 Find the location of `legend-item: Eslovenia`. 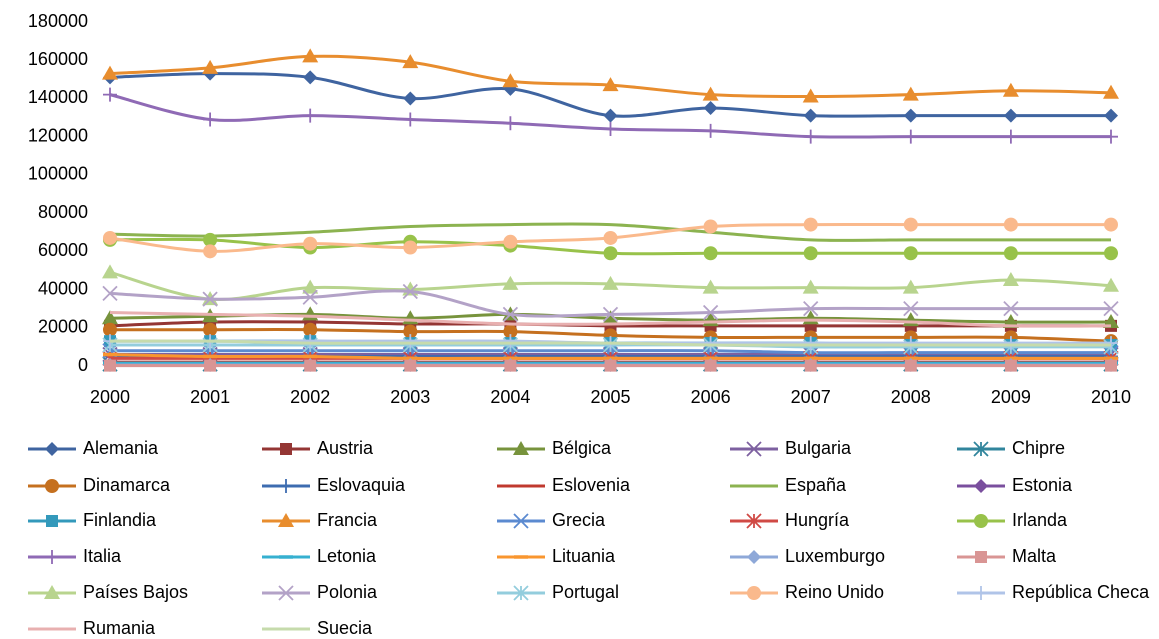

legend-item: Eslovenia is located at coordinates (564, 485).